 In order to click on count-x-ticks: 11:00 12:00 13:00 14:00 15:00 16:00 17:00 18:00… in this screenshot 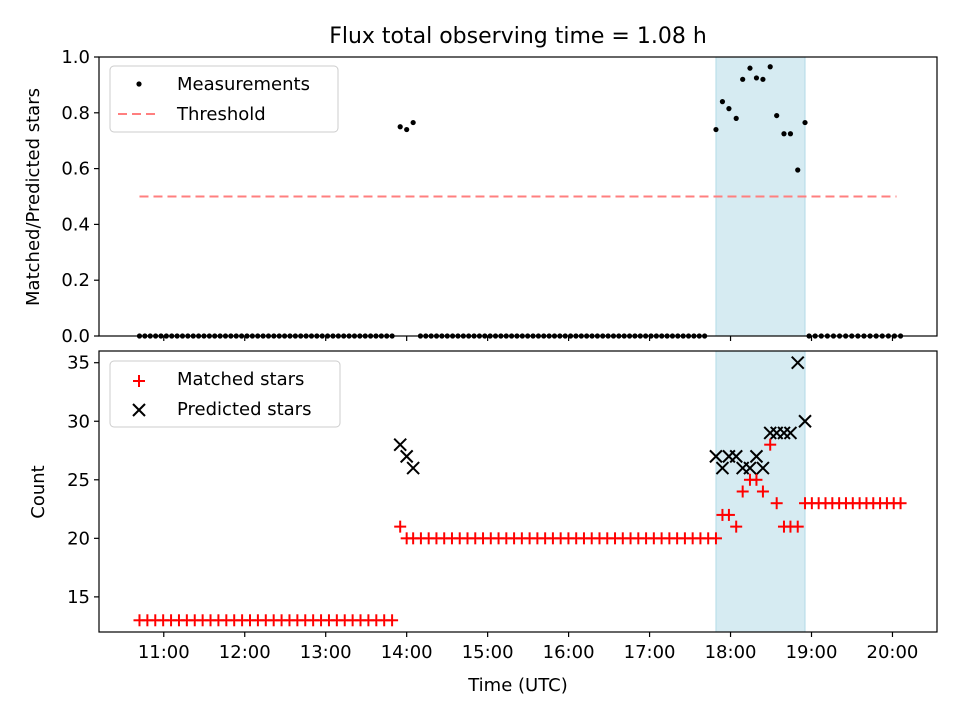, I will do `click(528, 647)`.